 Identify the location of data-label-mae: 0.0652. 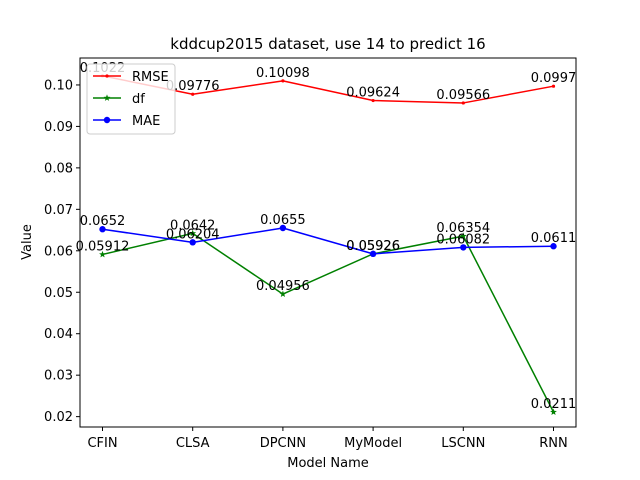
(103, 221).